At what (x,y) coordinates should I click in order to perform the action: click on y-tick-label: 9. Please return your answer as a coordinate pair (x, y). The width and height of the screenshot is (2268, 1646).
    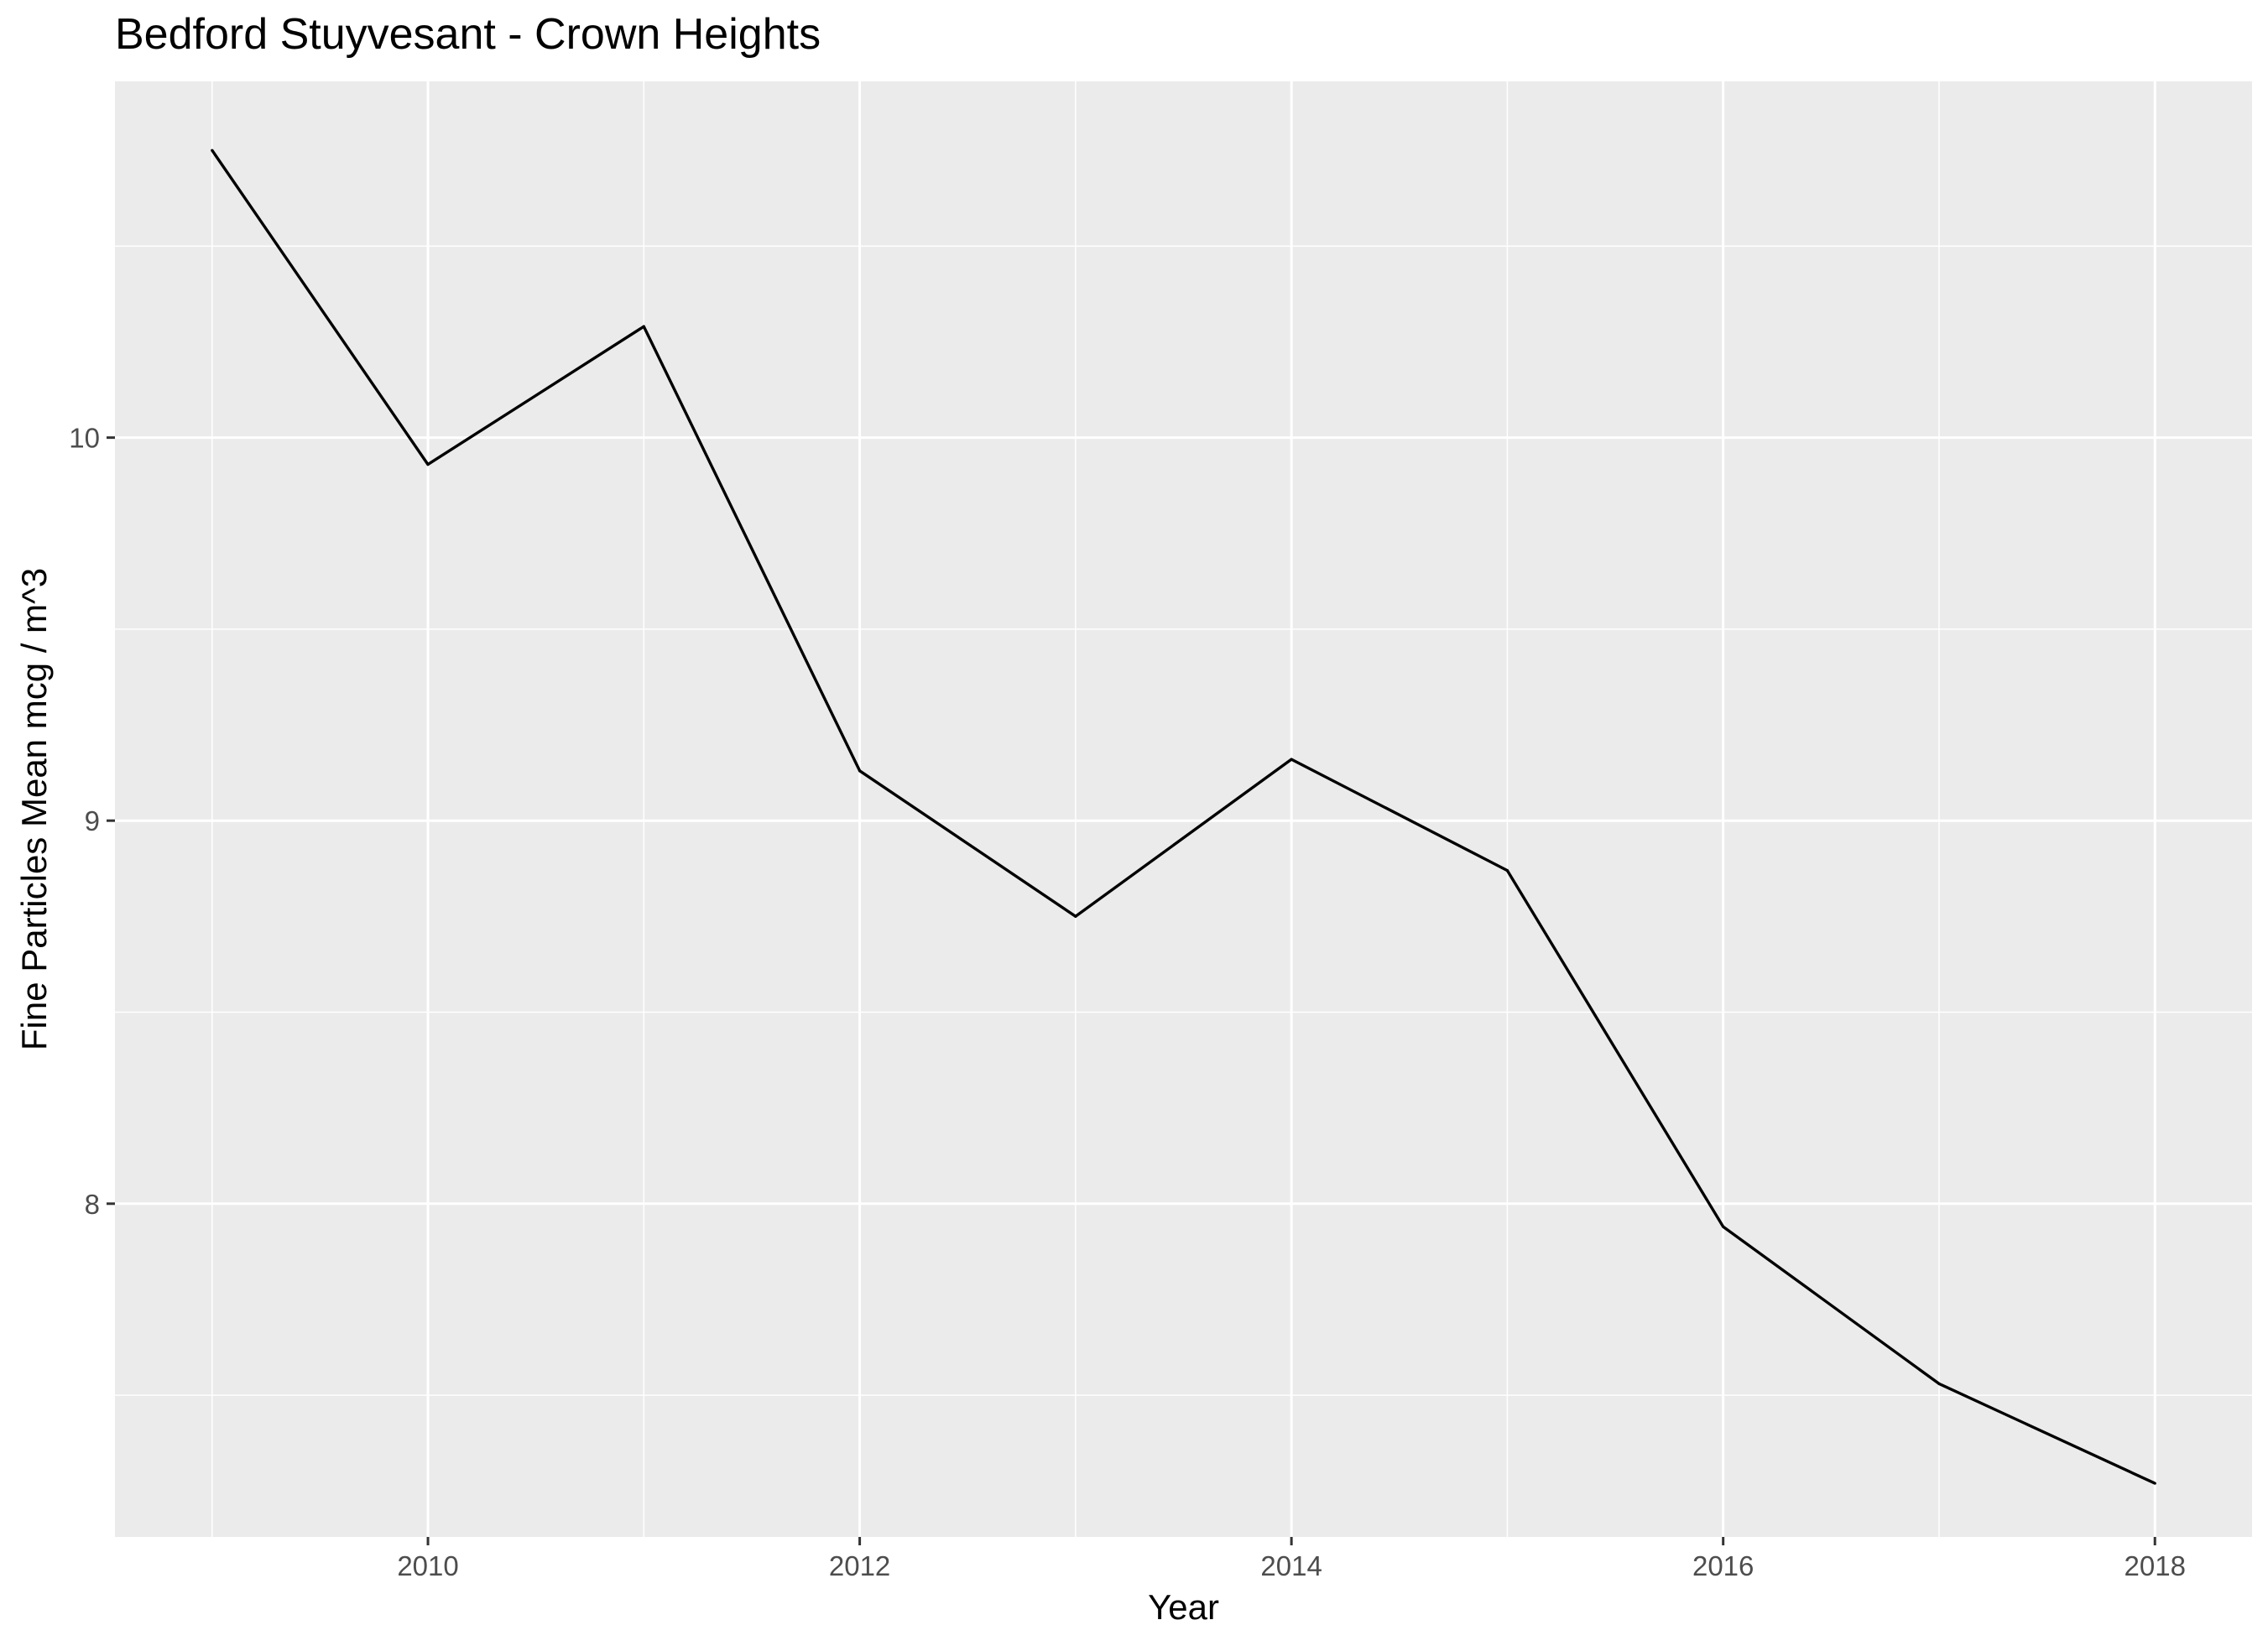
    Looking at the image, I should click on (93, 821).